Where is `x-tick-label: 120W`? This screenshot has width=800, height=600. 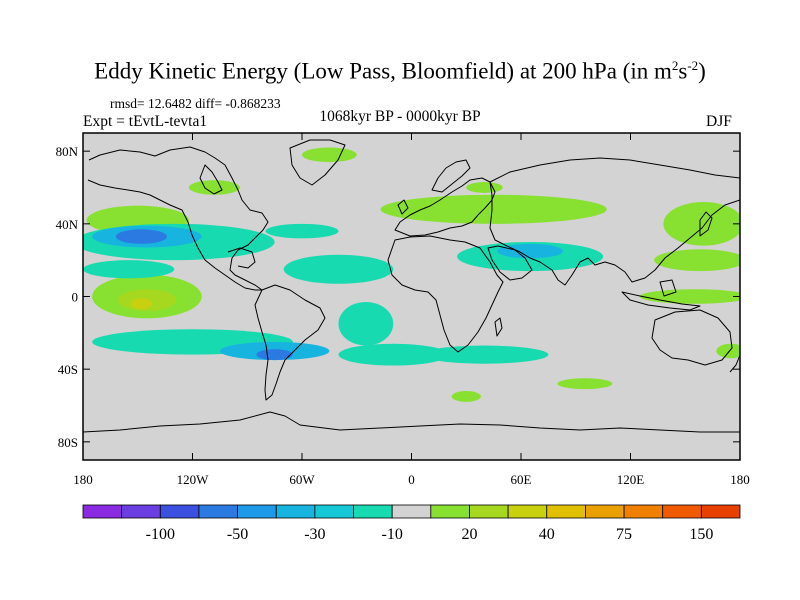 x-tick-label: 120W is located at coordinates (193, 479).